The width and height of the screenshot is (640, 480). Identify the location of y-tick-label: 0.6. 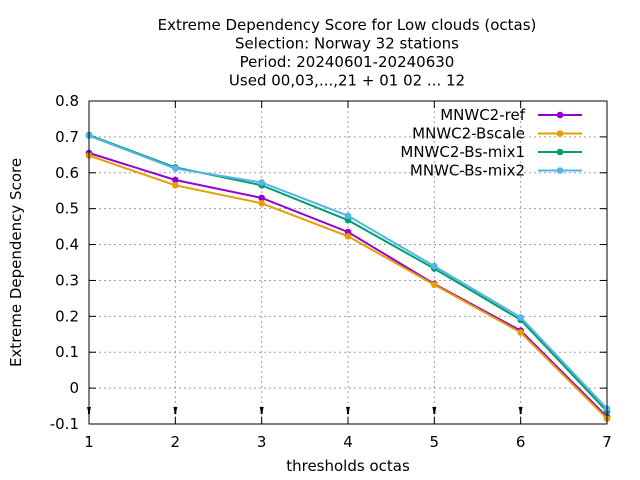
(67, 173).